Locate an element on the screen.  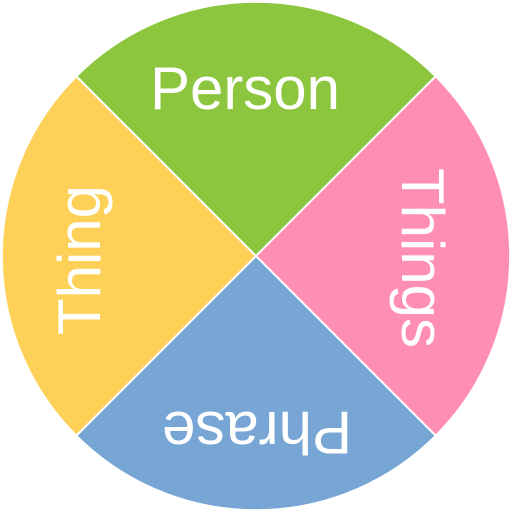
segment-phrase-label: Phrase is located at coordinates (257, 432).